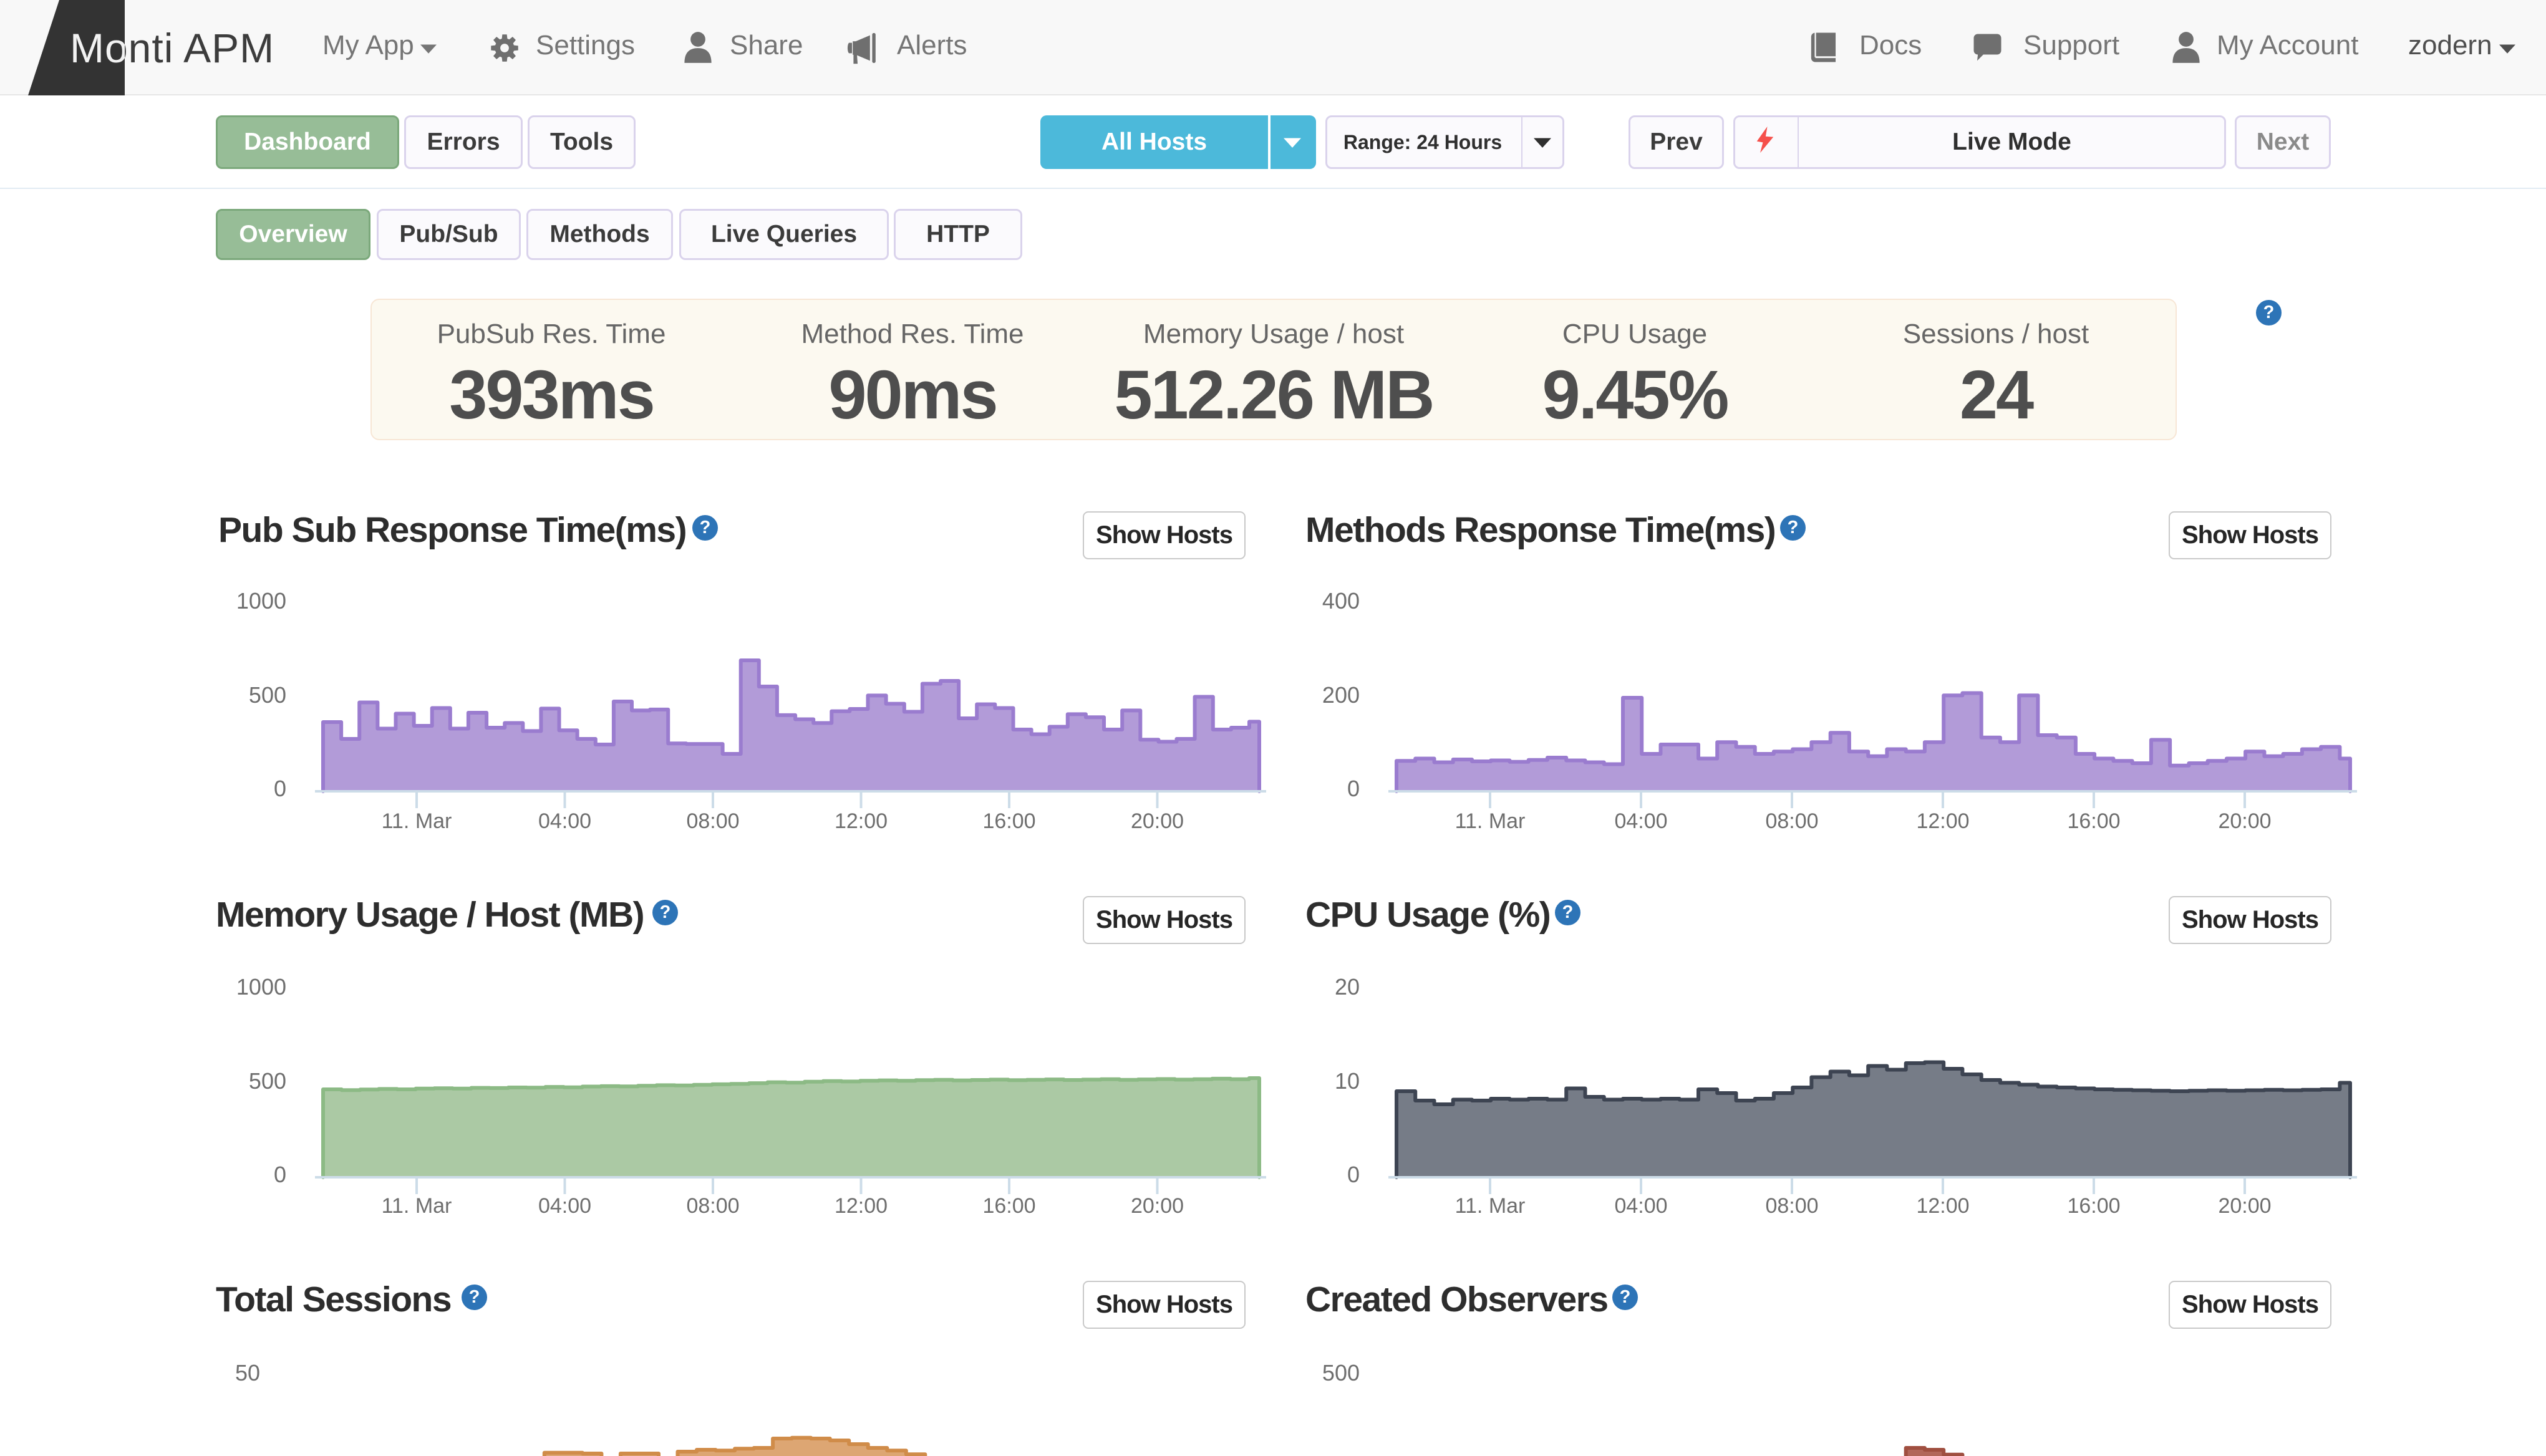  Describe the element at coordinates (1347, 1081) in the screenshot. I see `svg-text: 10` at that location.